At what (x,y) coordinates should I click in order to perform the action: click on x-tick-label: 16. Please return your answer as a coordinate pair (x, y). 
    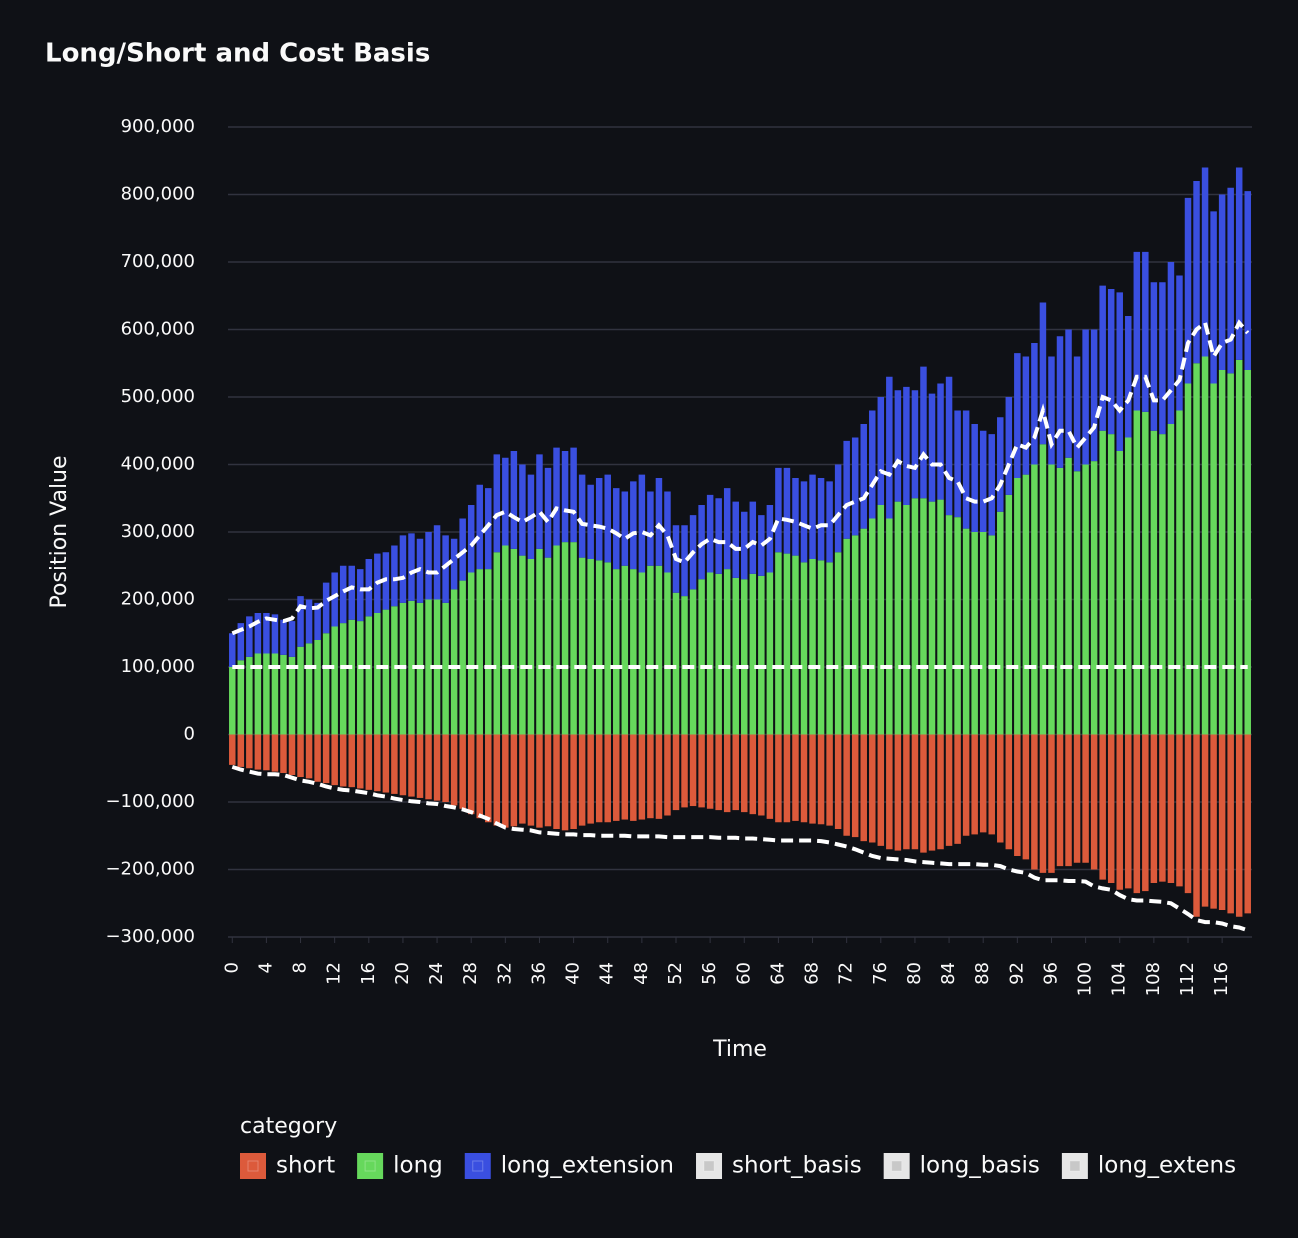
    Looking at the image, I should click on (368, 973).